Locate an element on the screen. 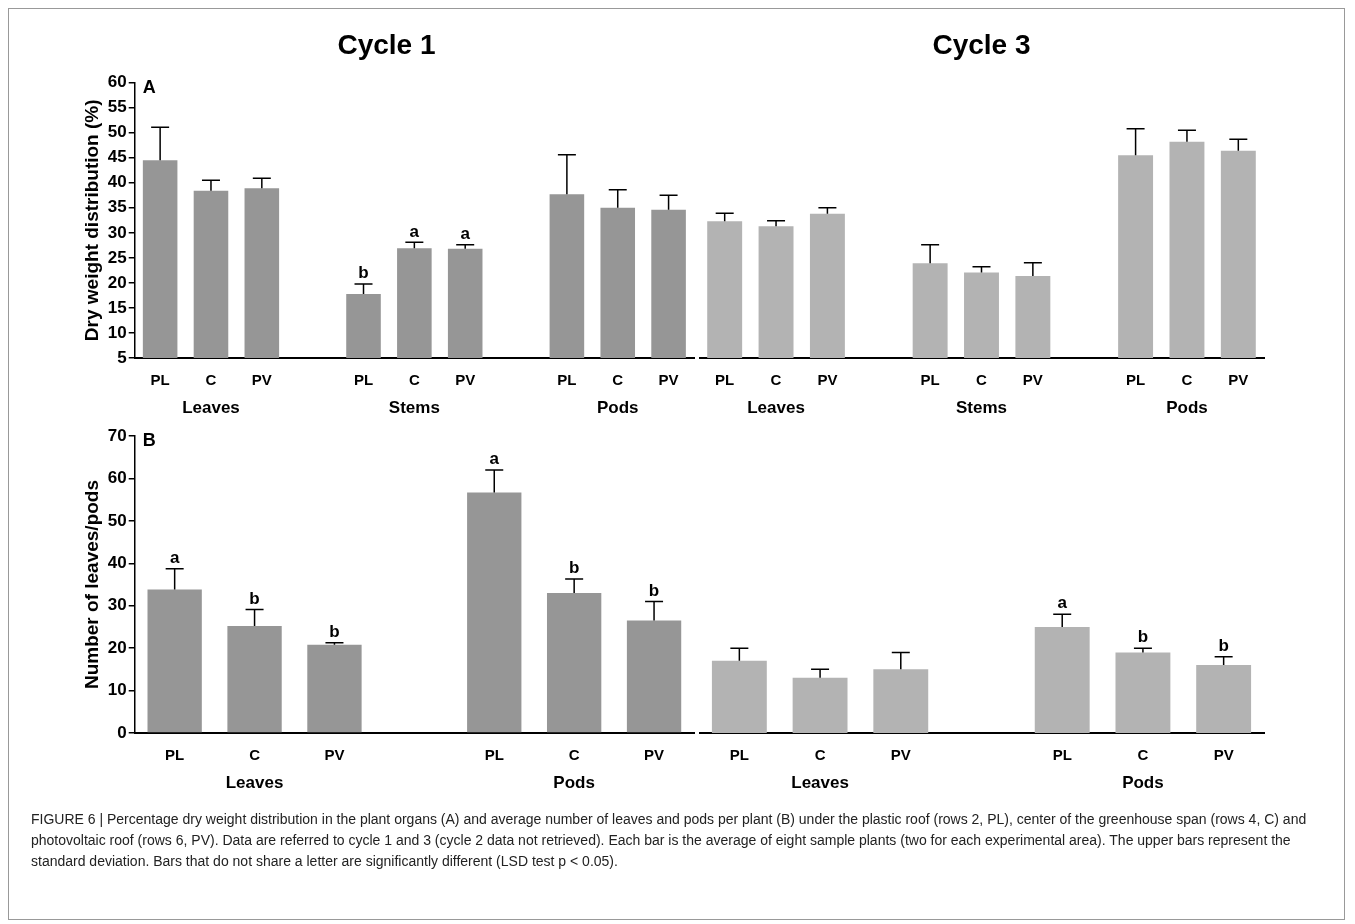 This screenshot has width=1355, height=924. y-tick-label: 70 is located at coordinates (117, 435).